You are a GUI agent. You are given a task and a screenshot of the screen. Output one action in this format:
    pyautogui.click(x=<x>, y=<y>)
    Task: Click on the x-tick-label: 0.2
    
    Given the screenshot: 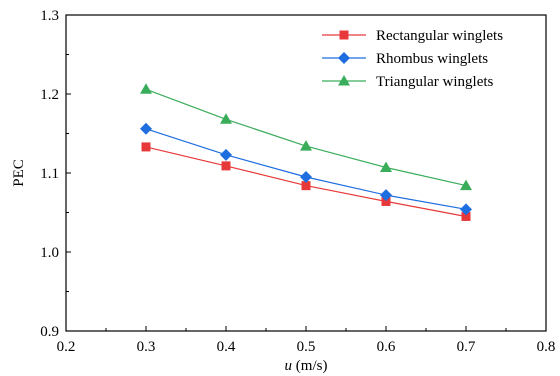 What is the action you would take?
    pyautogui.click(x=66, y=347)
    